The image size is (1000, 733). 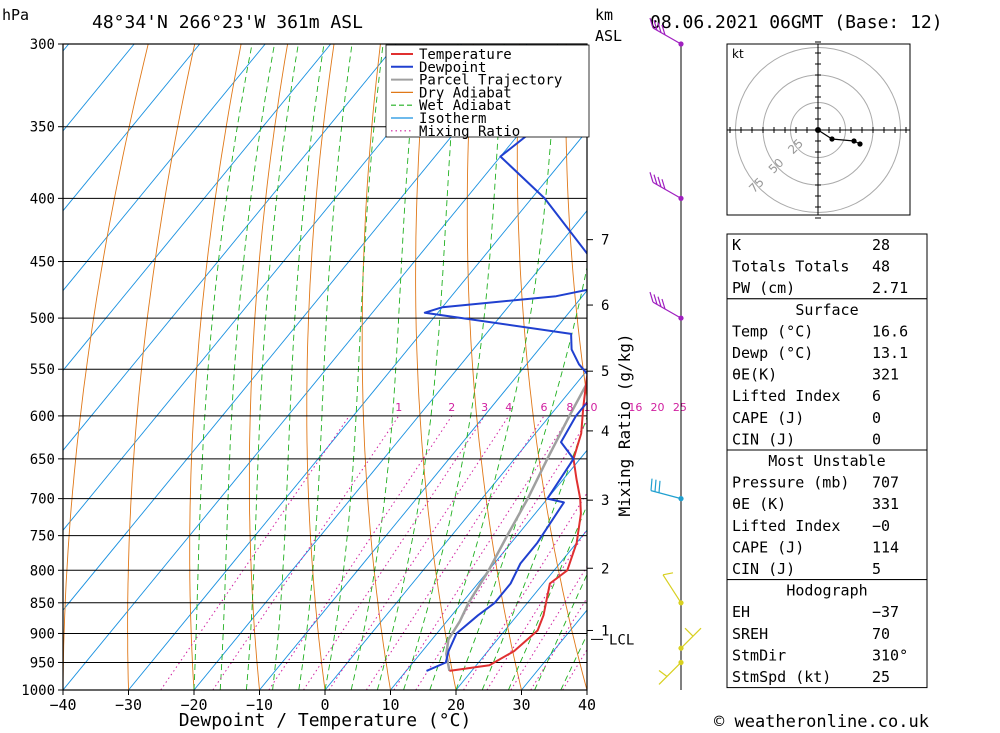 I want to click on temperature-tick-label: 30, so click(x=521, y=705).